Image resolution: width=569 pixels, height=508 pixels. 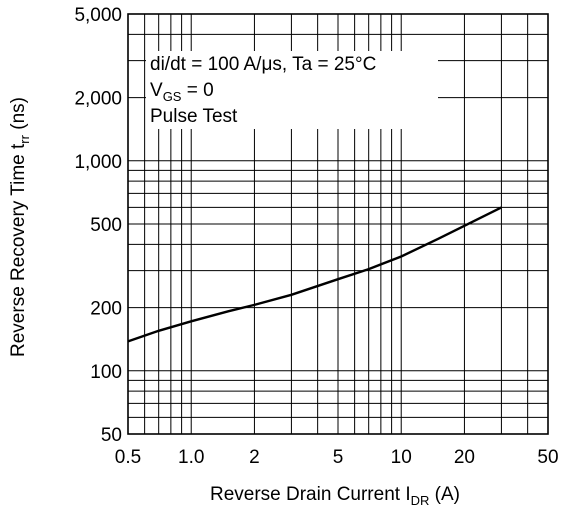 I want to click on annotation-background, so click(x=292, y=90).